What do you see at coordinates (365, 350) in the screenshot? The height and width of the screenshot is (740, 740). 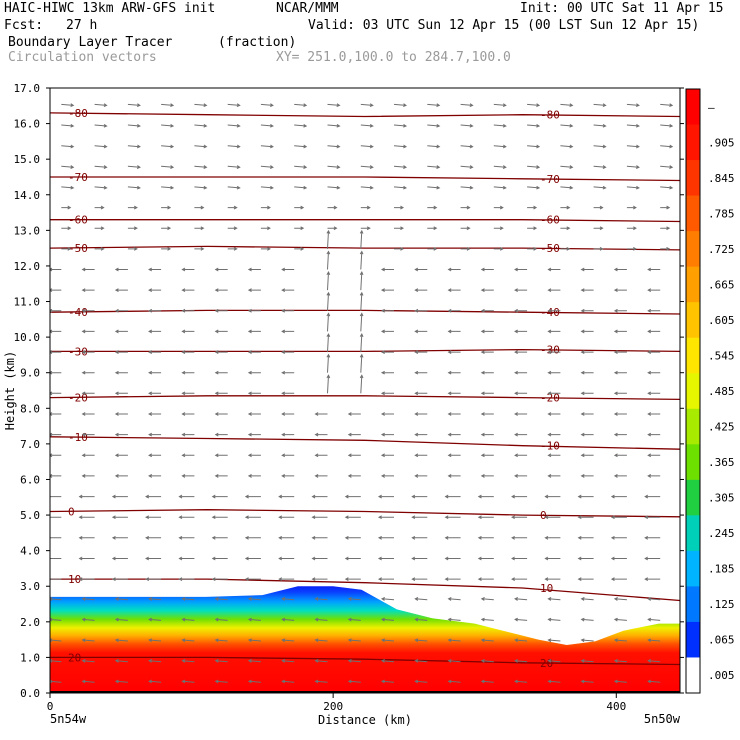 I see `temperature-contour` at bounding box center [365, 350].